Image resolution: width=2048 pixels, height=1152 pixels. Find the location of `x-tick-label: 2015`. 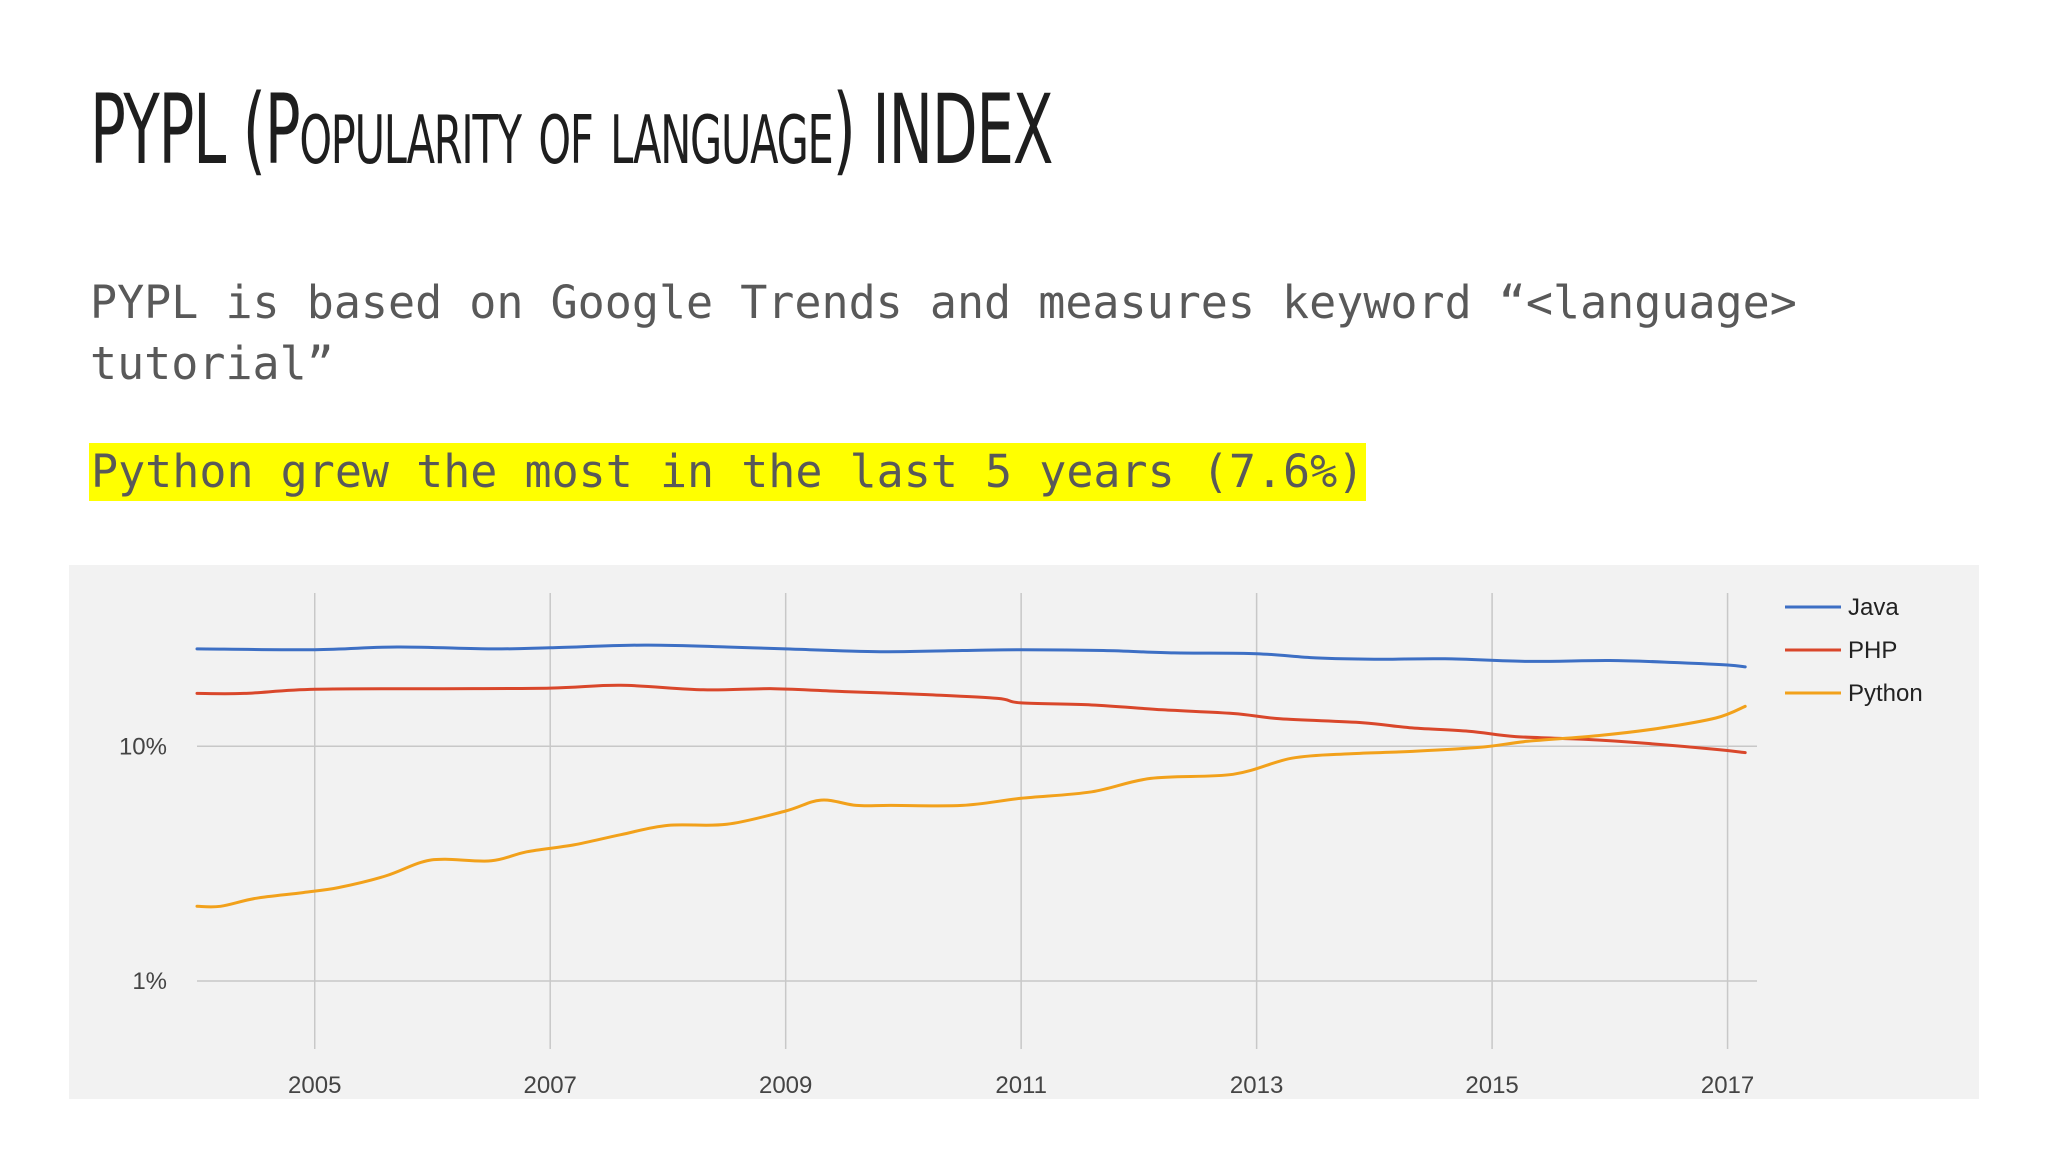

x-tick-label: 2015 is located at coordinates (1491, 1085).